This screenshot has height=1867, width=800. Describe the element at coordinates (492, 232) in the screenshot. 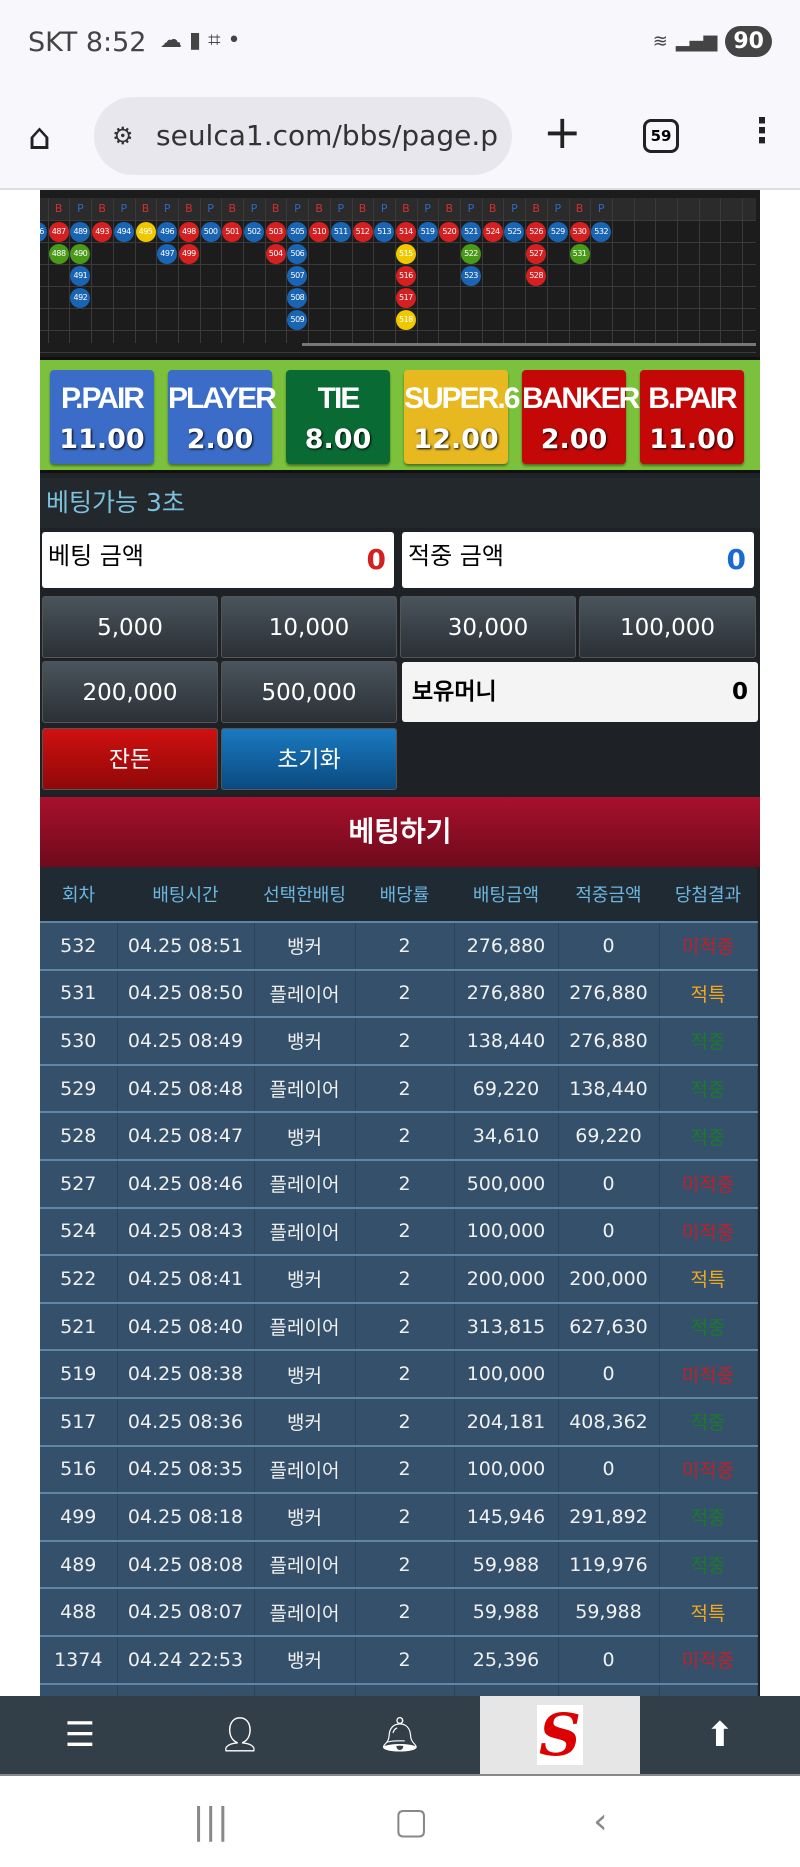

I see `bead-banker: 524` at that location.